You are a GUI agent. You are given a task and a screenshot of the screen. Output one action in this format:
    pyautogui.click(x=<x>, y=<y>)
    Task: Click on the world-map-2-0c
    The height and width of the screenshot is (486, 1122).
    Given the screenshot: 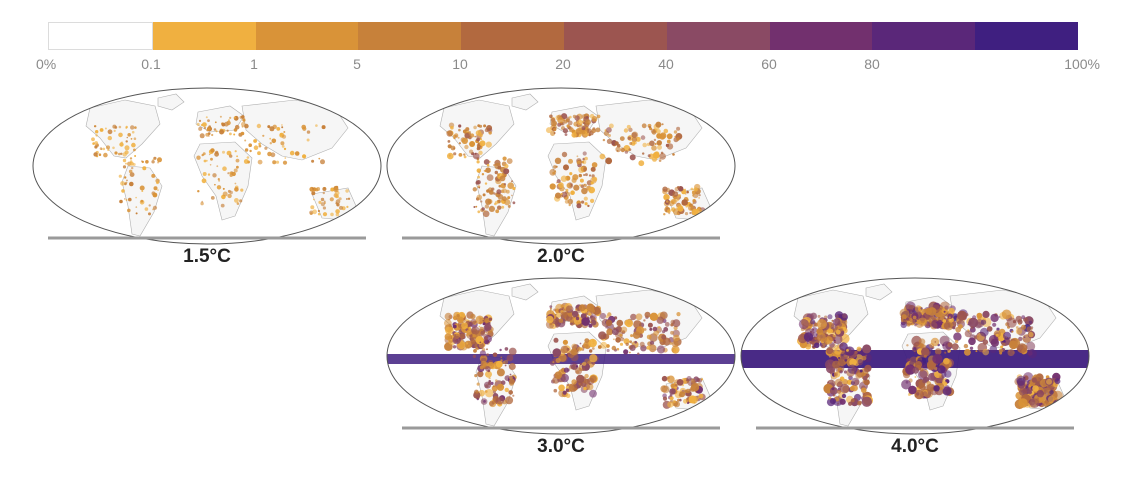 What is the action you would take?
    pyautogui.click(x=561, y=166)
    